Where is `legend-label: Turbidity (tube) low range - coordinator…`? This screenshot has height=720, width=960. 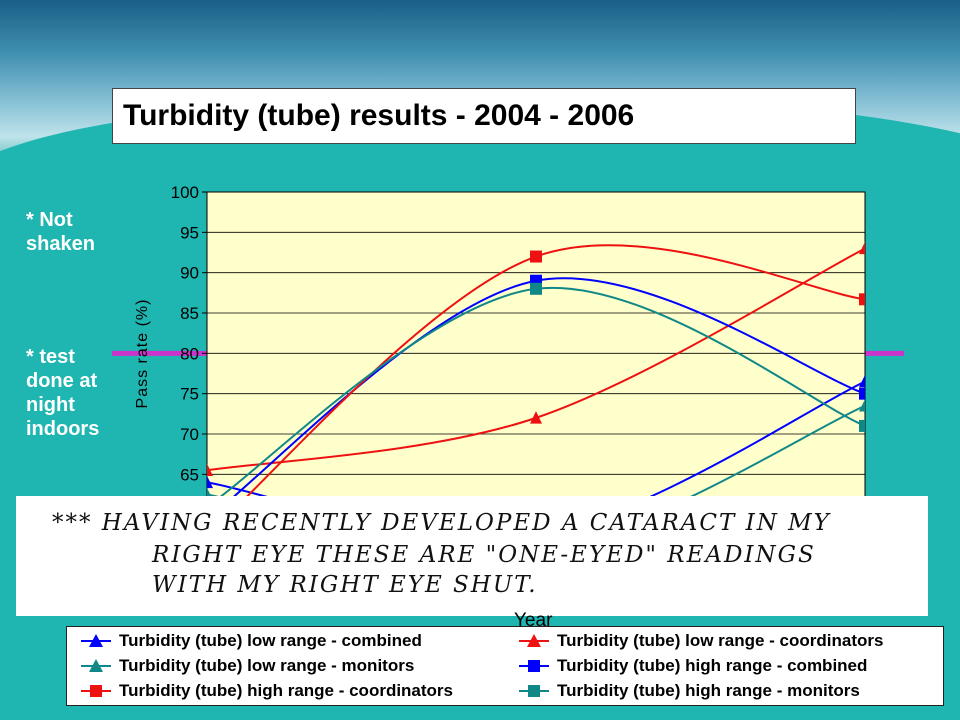
legend-label: Turbidity (tube) low range - coordinator… is located at coordinates (720, 640).